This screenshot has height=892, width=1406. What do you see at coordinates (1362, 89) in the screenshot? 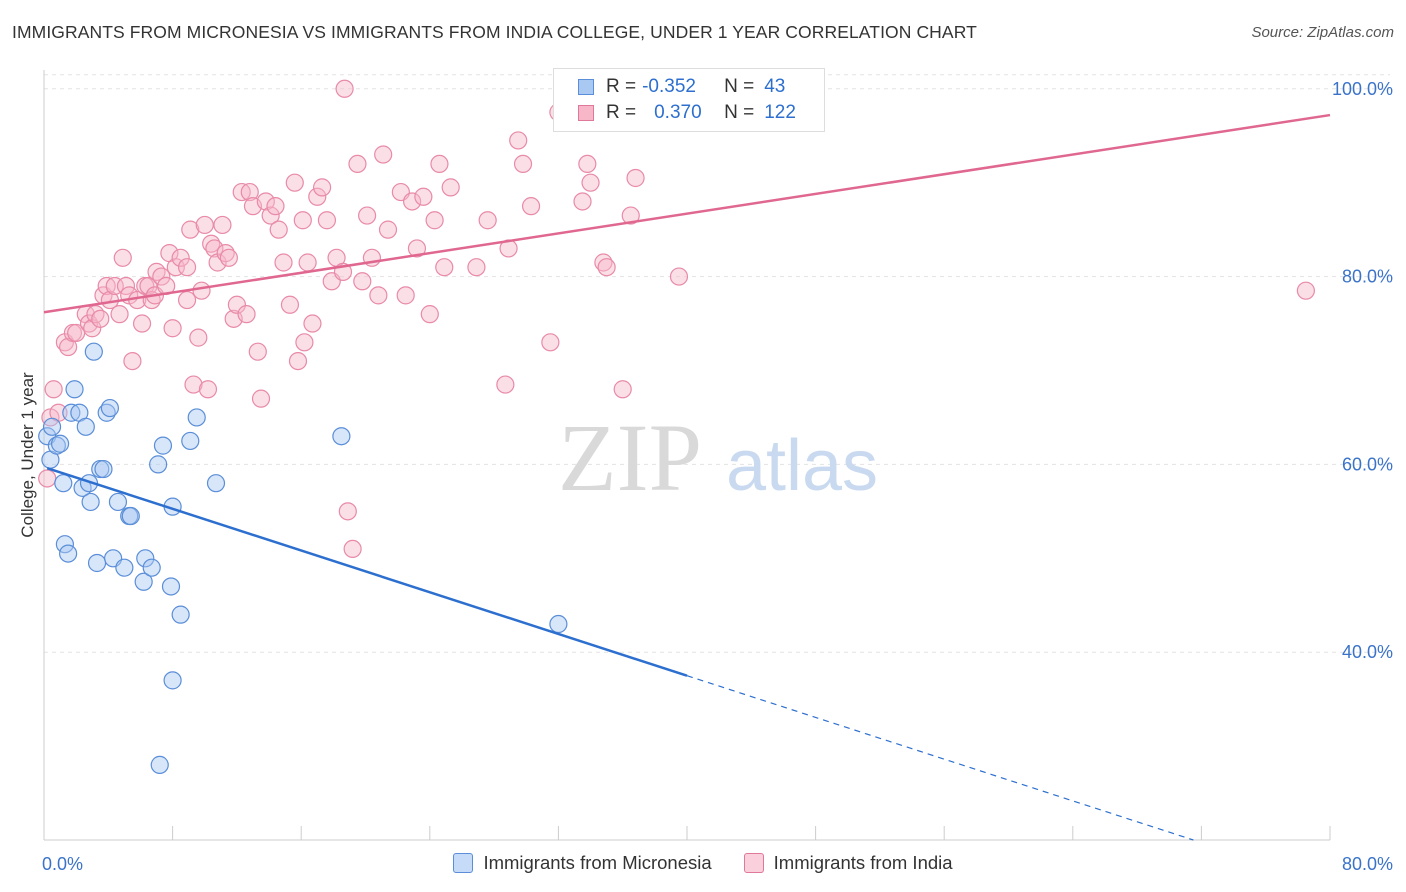
I see `y-tick-label: 100.0%` at bounding box center [1362, 89].